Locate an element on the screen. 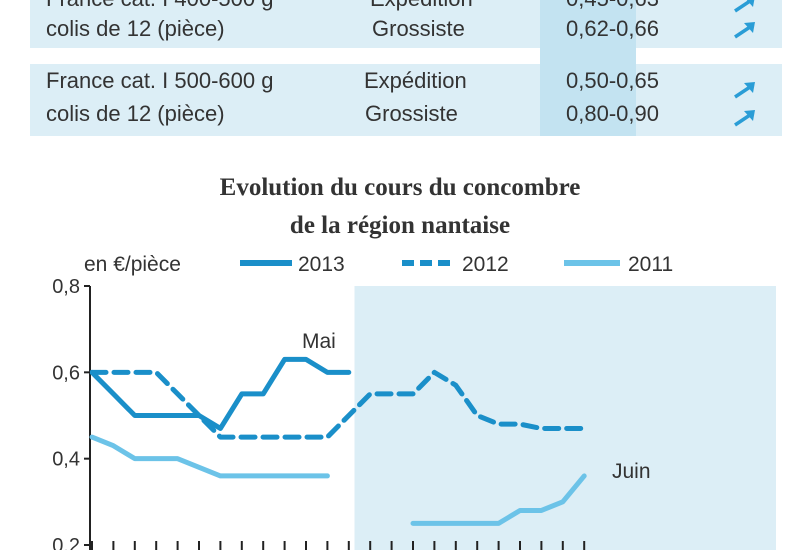 This screenshot has width=800, height=550. price-value: 0,62-0,66 is located at coordinates (612, 28).